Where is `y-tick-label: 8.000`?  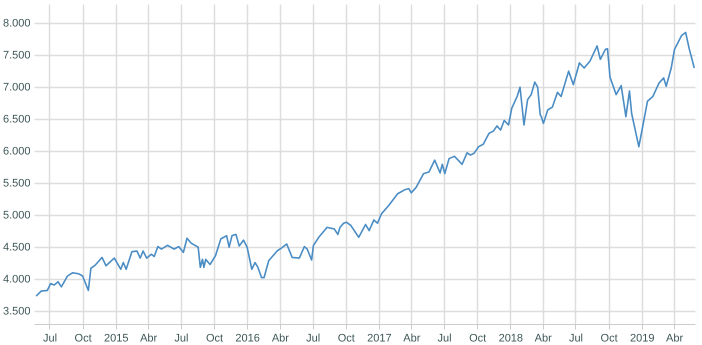 y-tick-label: 8.000 is located at coordinates (16, 24).